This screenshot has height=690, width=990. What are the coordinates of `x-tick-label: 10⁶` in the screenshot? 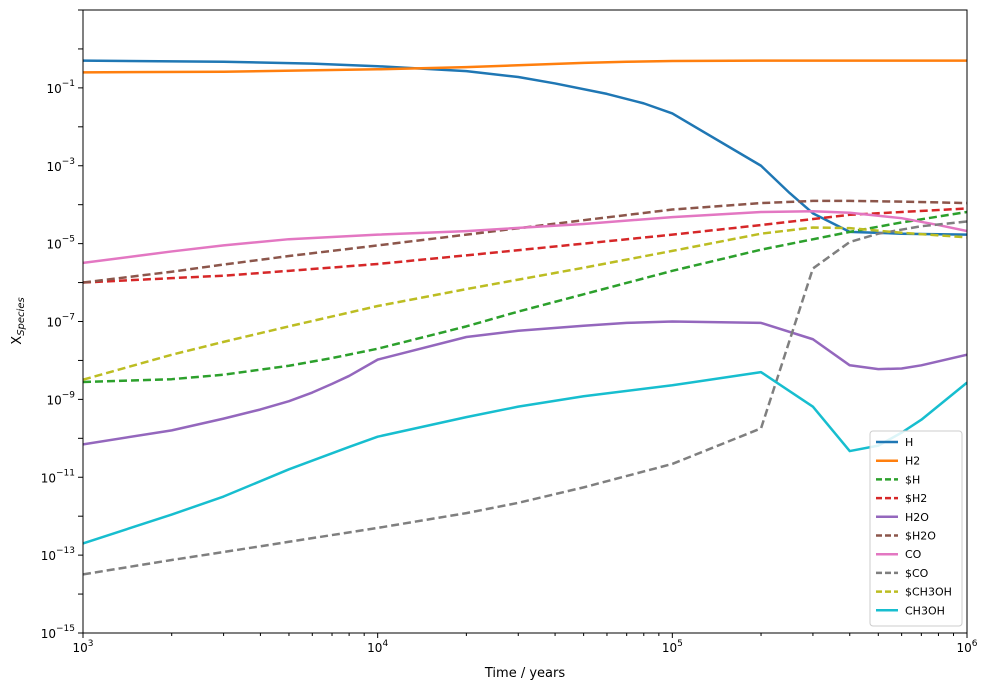 It's located at (966, 647).